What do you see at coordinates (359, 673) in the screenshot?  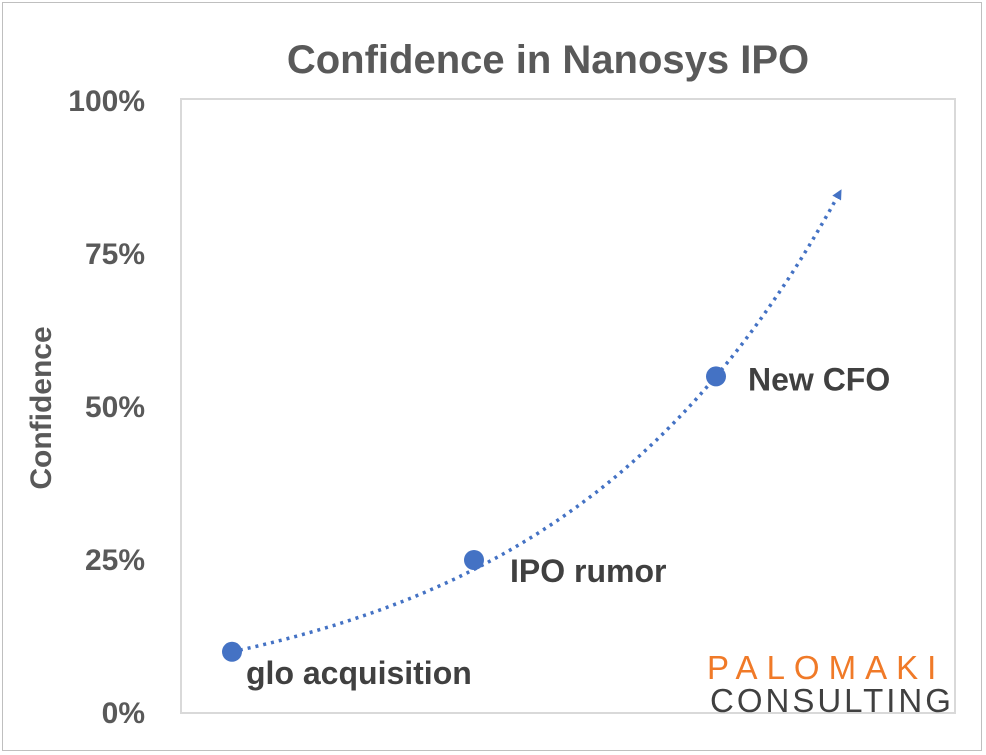 I see `point-label: glo acquisition` at bounding box center [359, 673].